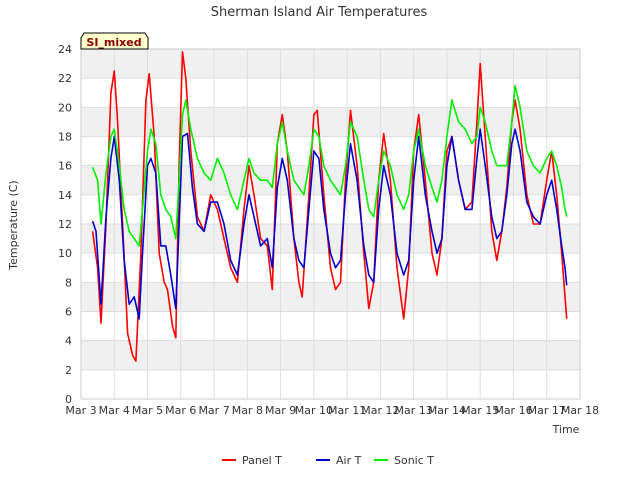  Describe the element at coordinates (147, 410) in the screenshot. I see `x-tick-label: Mar 5` at that location.